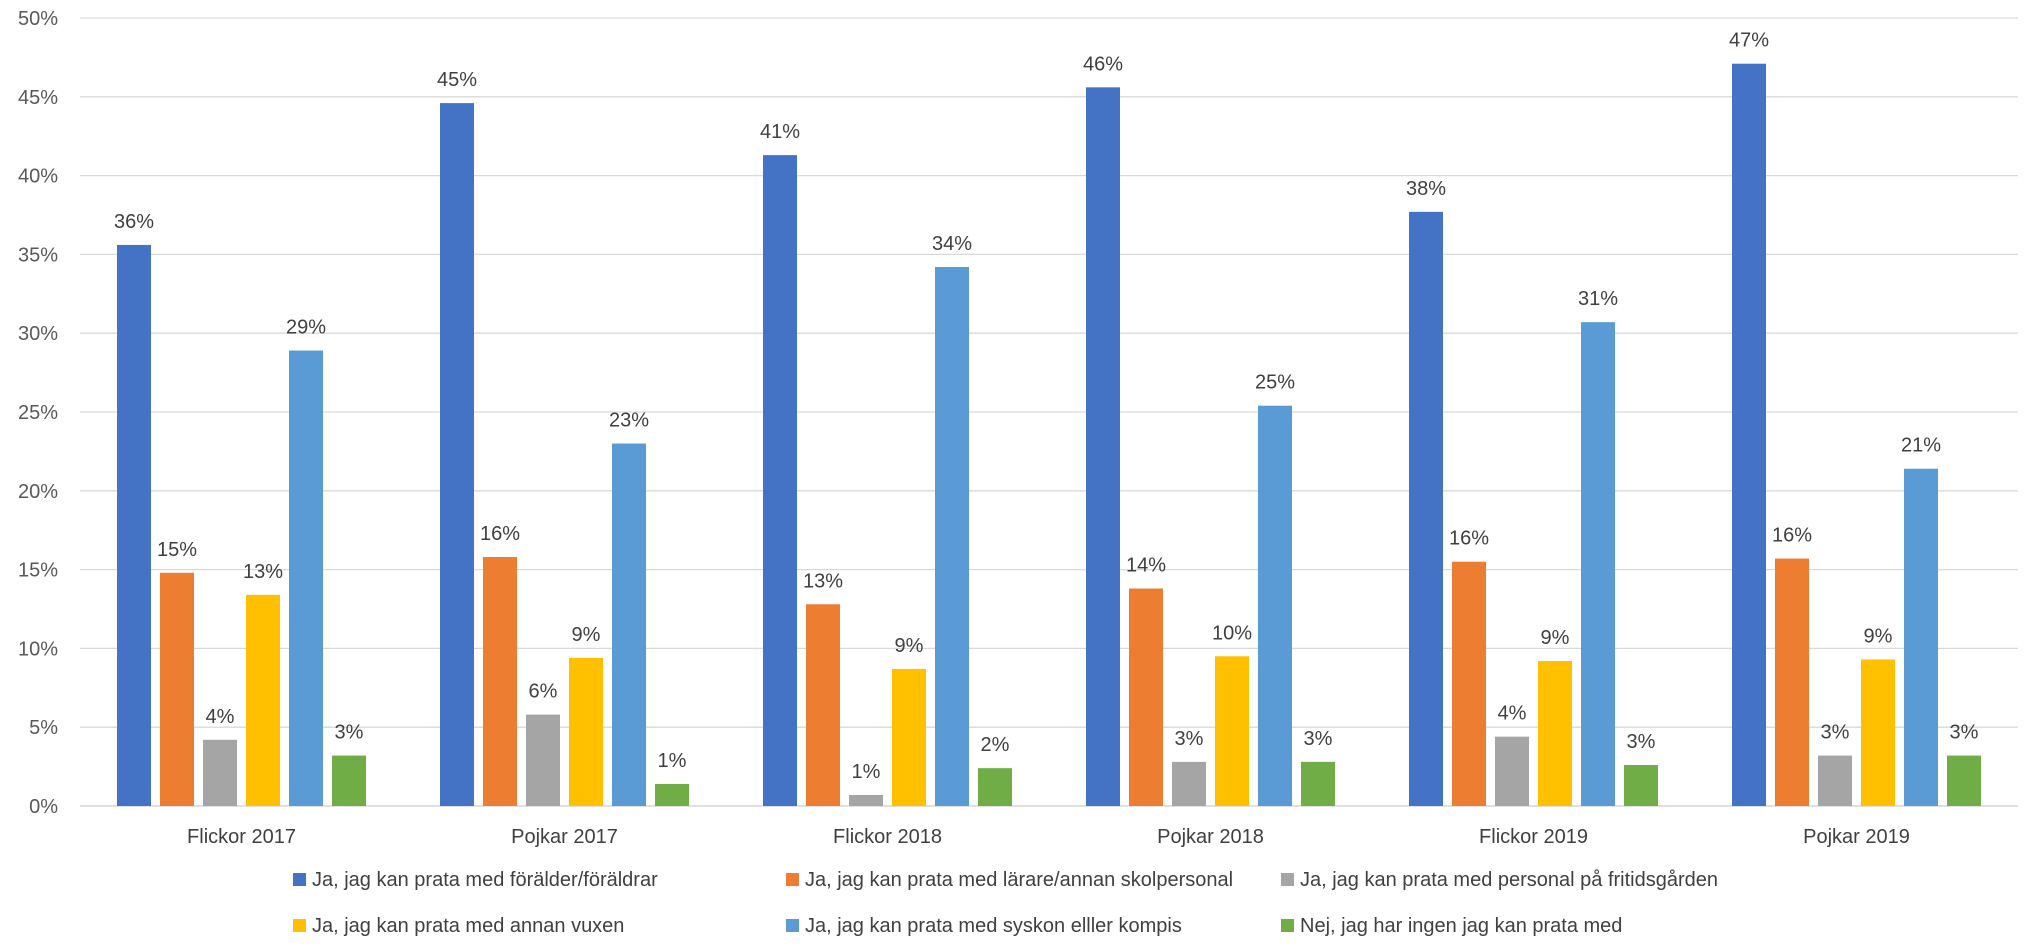 Image resolution: width=2026 pixels, height=950 pixels. Describe the element at coordinates (1856, 837) in the screenshot. I see `x-category-label: Pojkar 2019` at that location.